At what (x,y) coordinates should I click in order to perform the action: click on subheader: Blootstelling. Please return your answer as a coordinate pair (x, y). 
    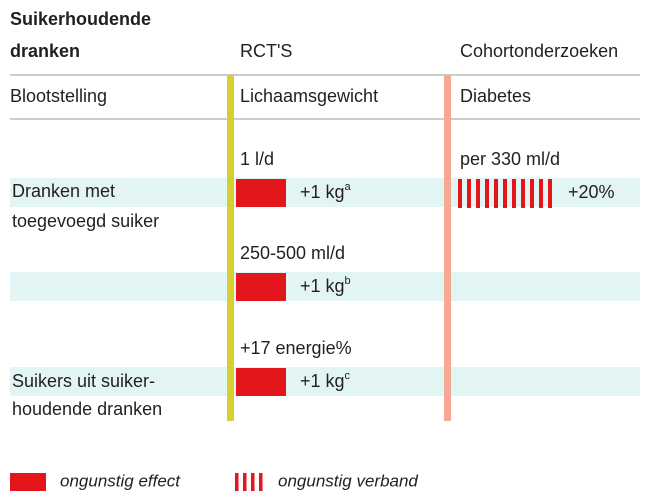
    Looking at the image, I should click on (58, 96).